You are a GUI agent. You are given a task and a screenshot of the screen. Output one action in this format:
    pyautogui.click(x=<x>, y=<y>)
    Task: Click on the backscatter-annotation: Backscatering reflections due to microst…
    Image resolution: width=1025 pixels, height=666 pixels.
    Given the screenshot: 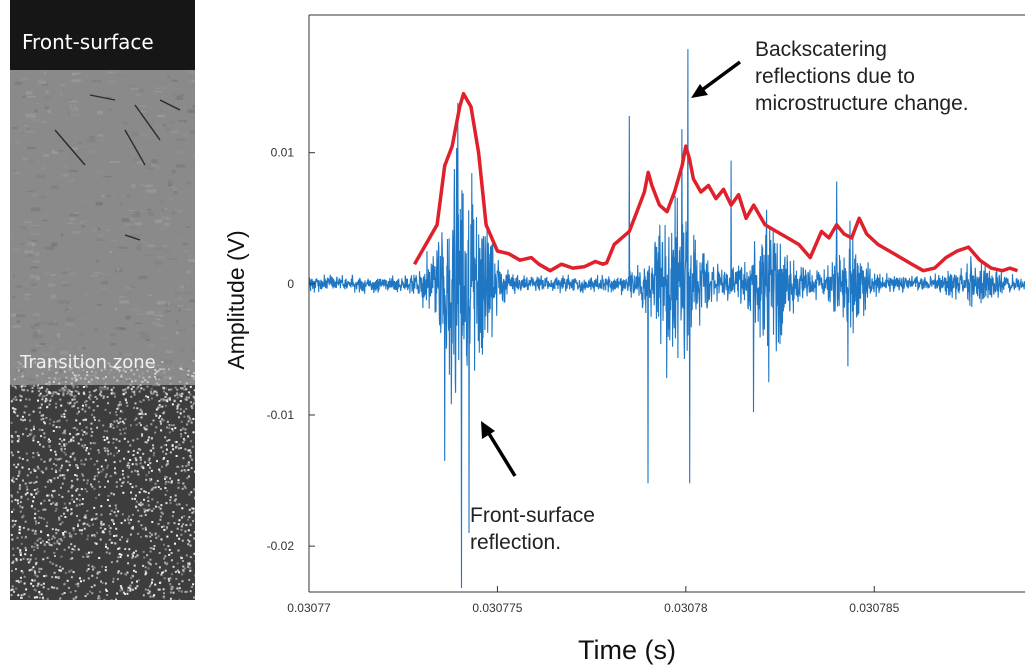 What is the action you would take?
    pyautogui.click(x=862, y=76)
    